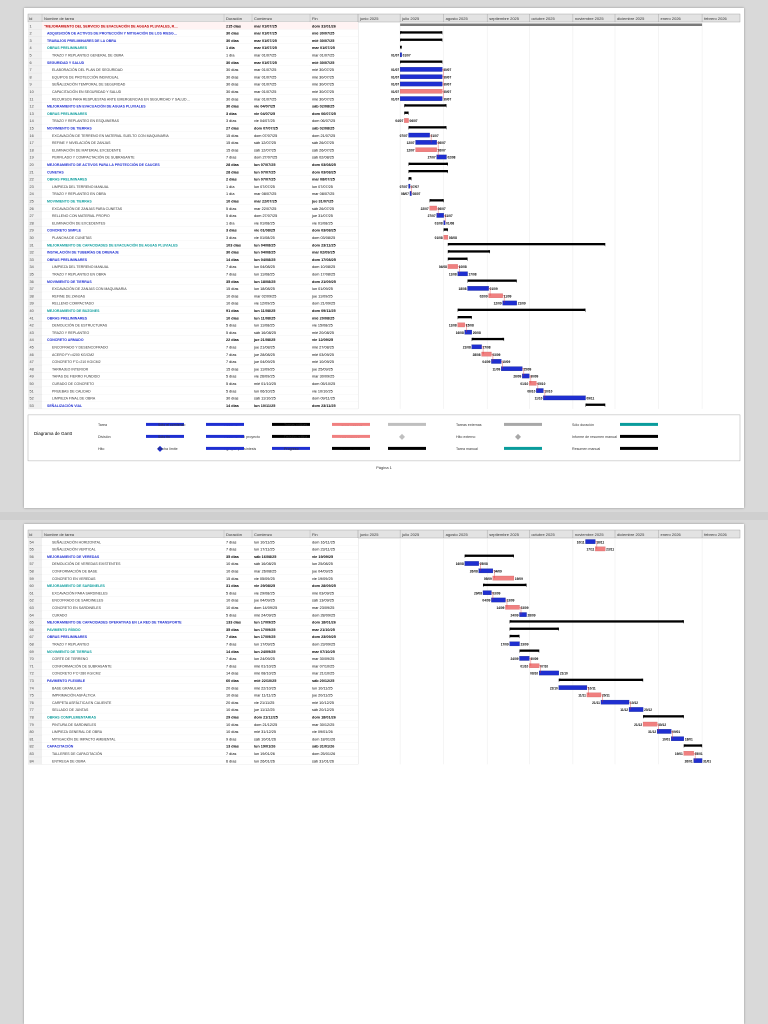 Image resolution: width=768 pixels, height=1024 pixels. I want to click on task-name: CUNETAS, so click(55, 172).